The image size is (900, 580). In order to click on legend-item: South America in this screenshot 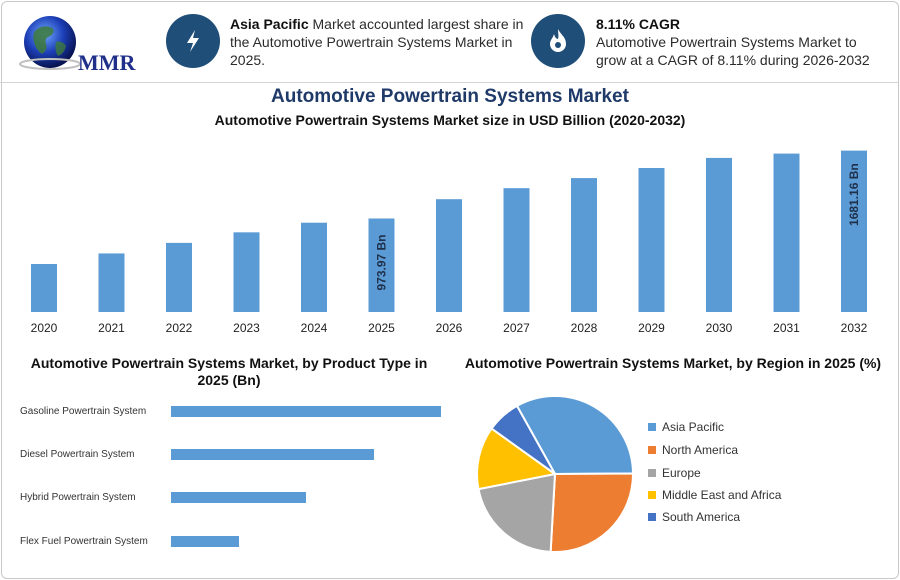, I will do `click(694, 517)`.